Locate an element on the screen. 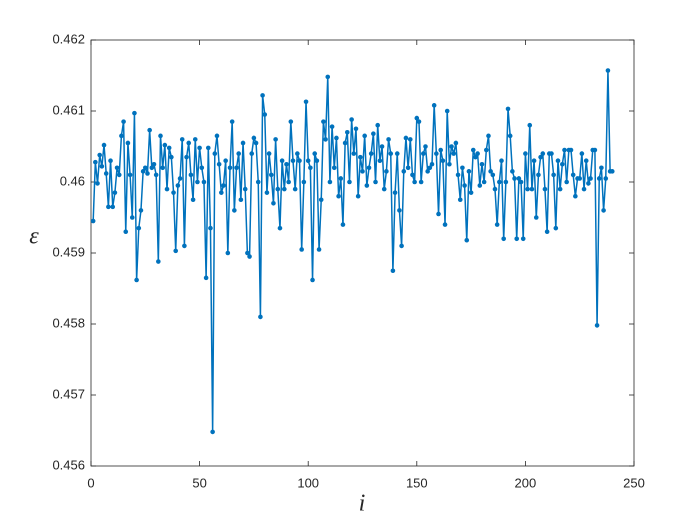 The width and height of the screenshot is (700, 525). y-tick-label: 0.458 is located at coordinates (68, 322).